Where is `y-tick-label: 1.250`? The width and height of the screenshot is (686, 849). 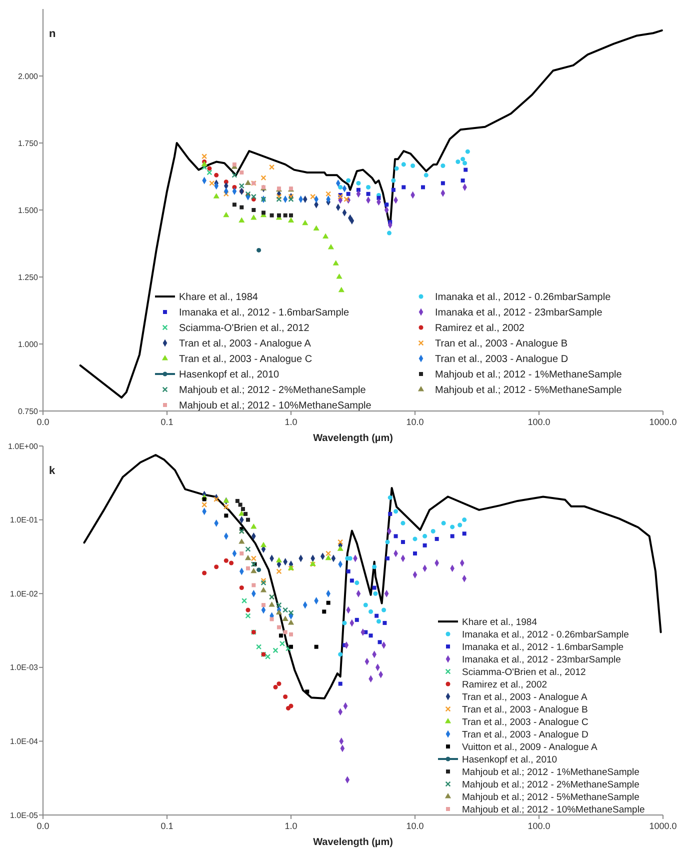 y-tick-label: 1.250 is located at coordinates (28, 277).